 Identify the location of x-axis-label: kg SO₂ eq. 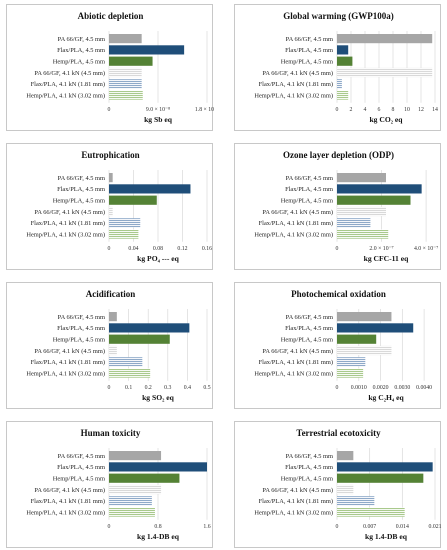
(158, 397).